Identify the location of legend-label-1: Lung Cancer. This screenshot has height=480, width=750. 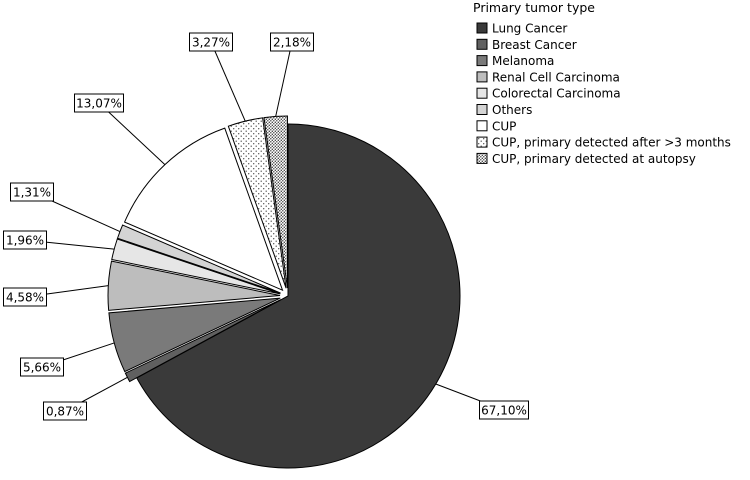
(529, 29).